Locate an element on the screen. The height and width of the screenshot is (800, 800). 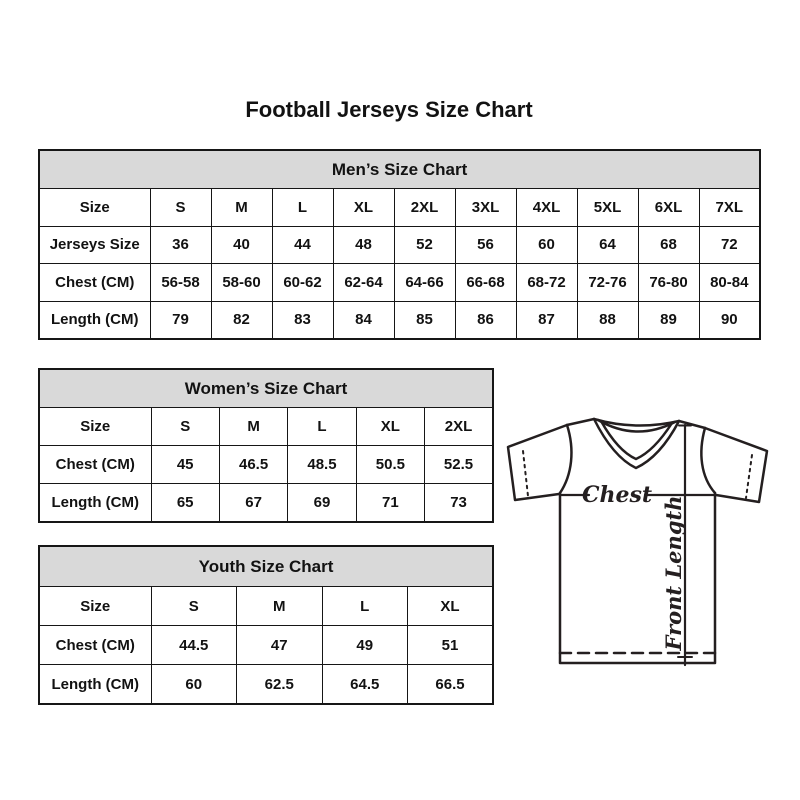
collar-top-arc-inner is located at coordinates (636, 425).